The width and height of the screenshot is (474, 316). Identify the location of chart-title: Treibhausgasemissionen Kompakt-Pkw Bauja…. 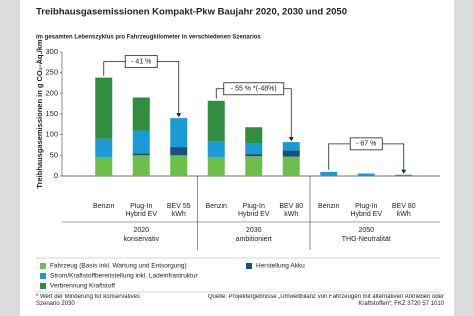
(191, 12).